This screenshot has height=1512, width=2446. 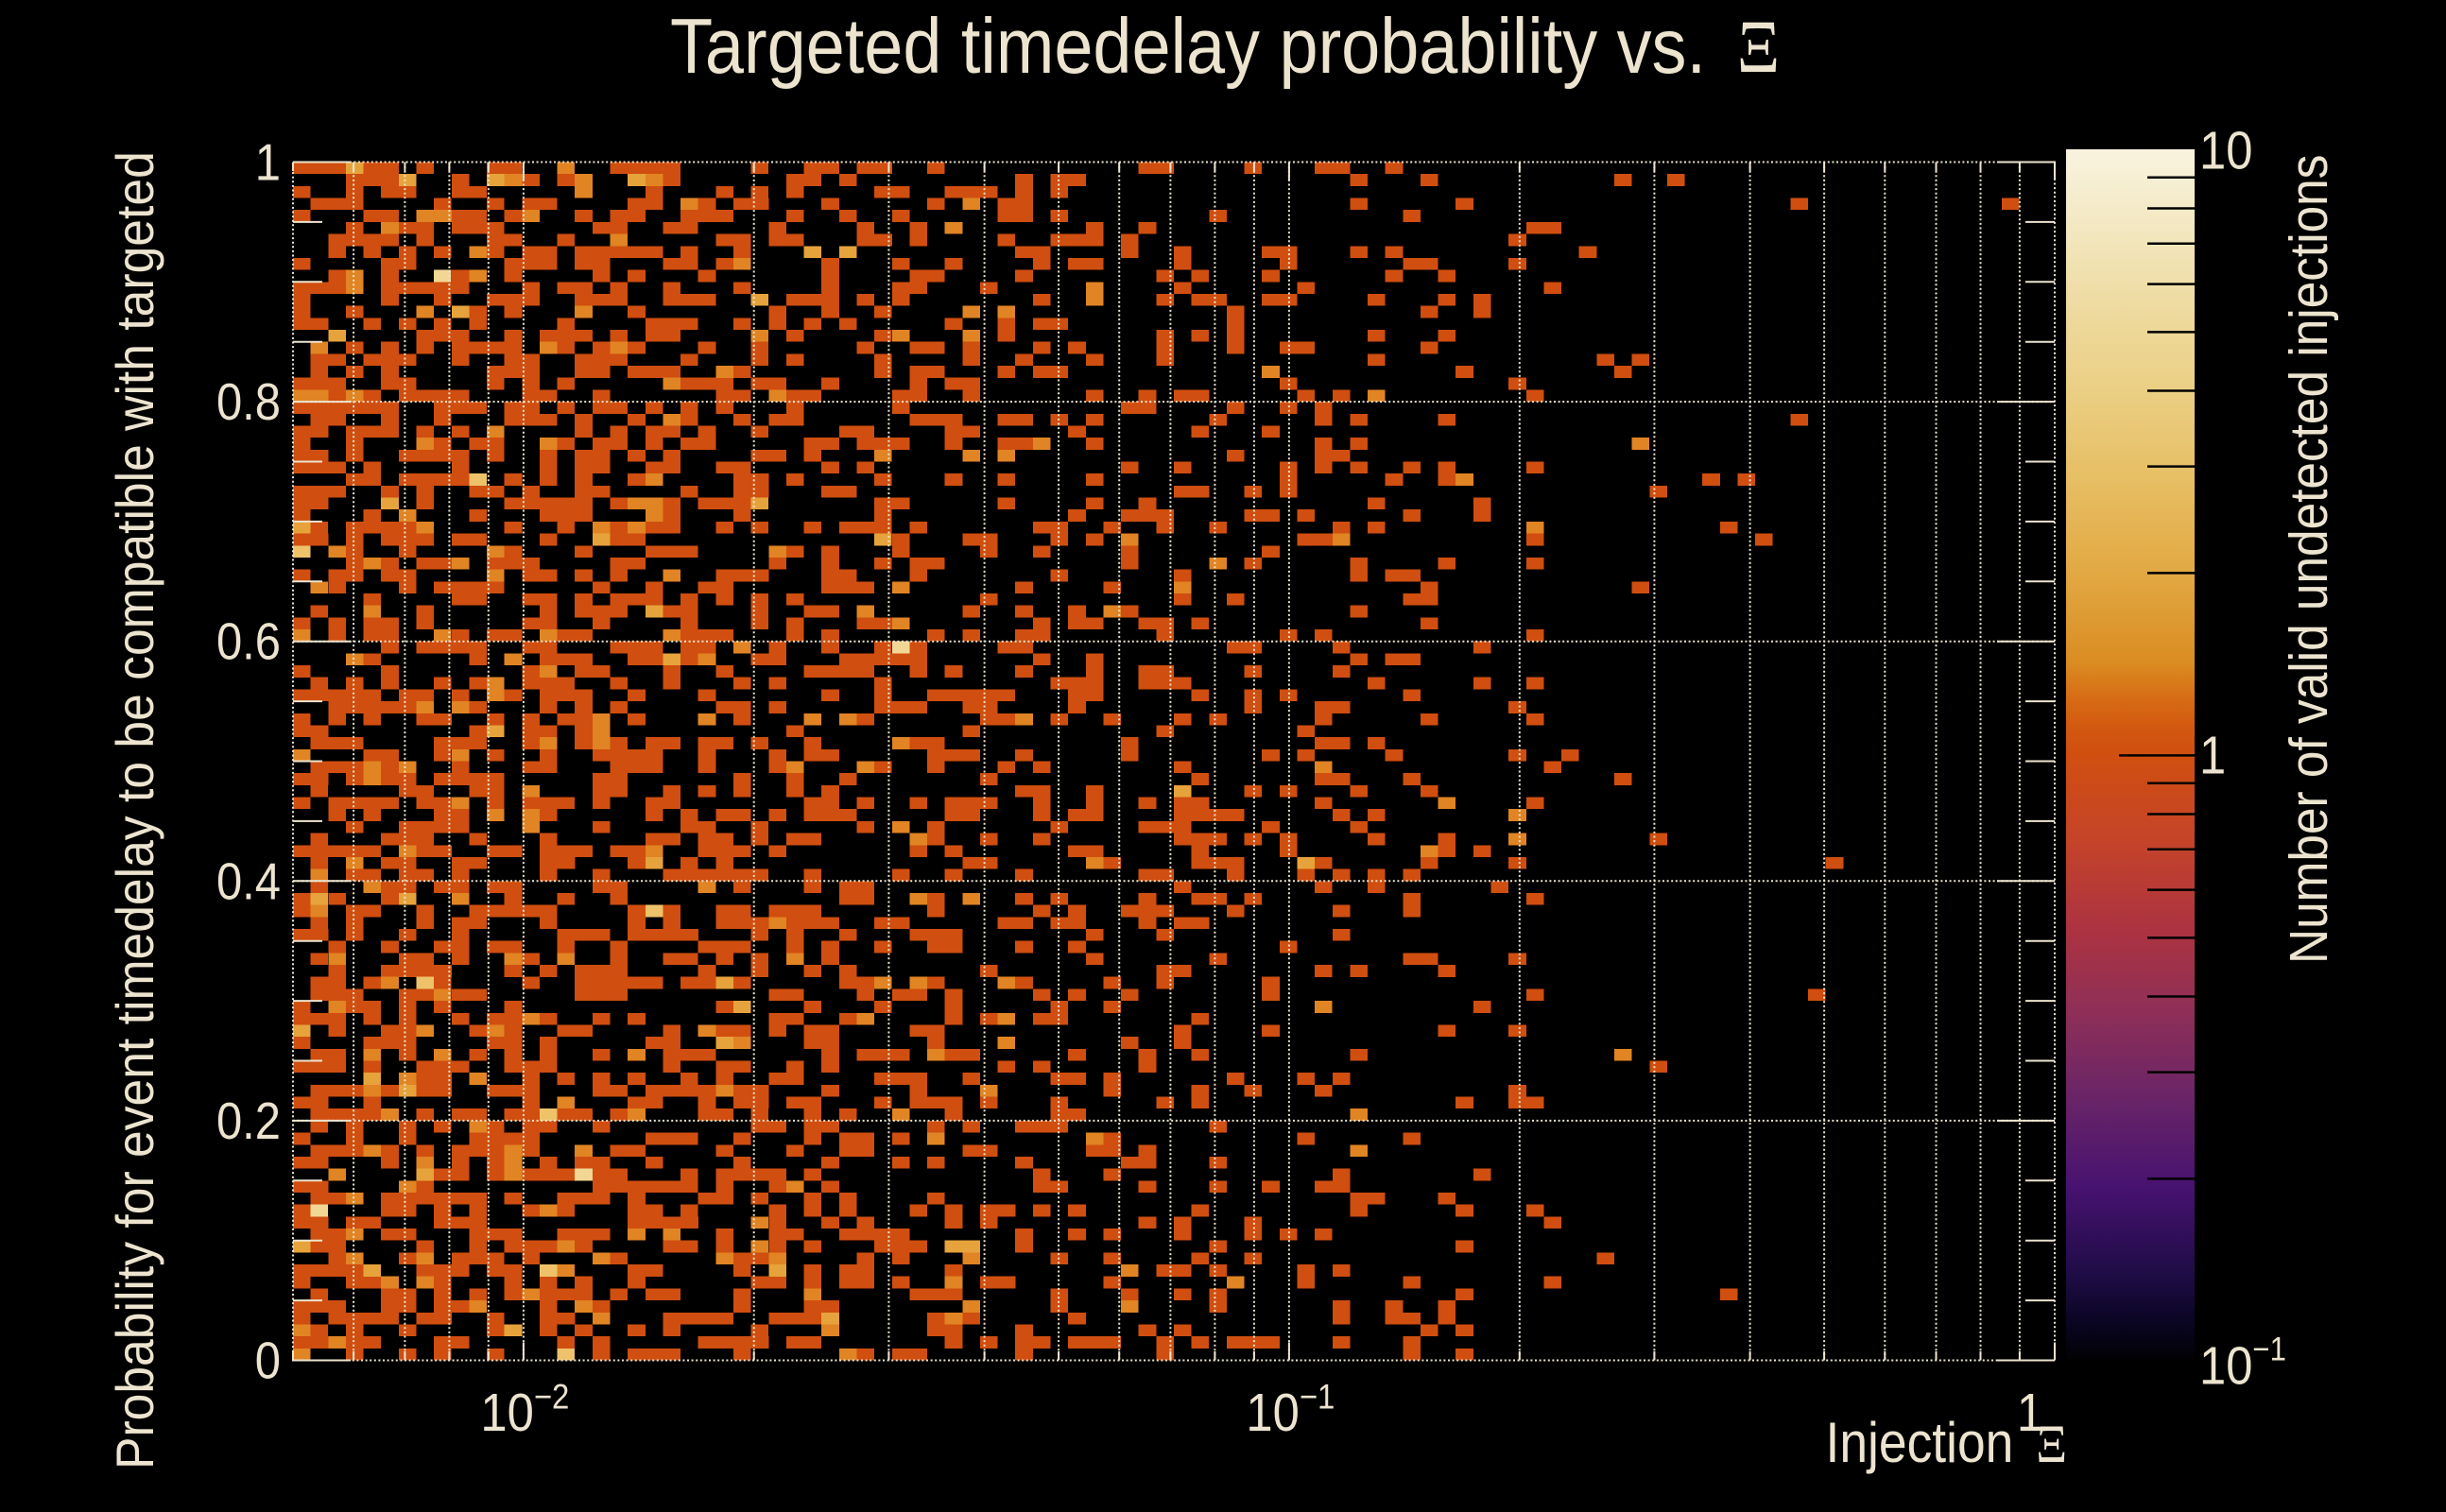 What do you see at coordinates (268, 1361) in the screenshot?
I see `svg-text: 0` at bounding box center [268, 1361].